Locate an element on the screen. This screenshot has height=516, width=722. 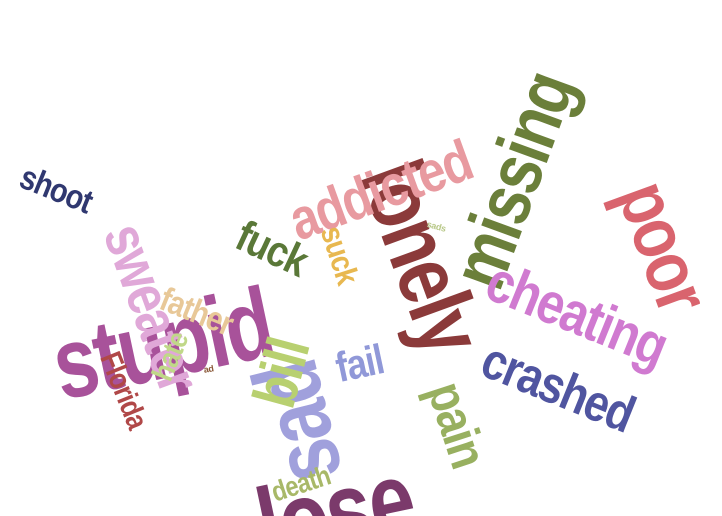
word-fail: fail is located at coordinates (359, 363).